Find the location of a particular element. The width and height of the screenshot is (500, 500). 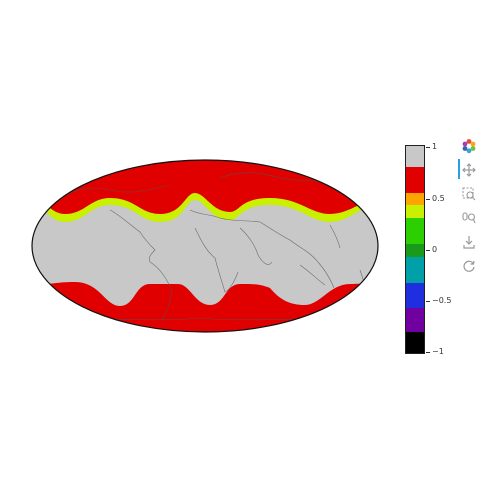

colorbar-label: 1 is located at coordinates (435, 146).